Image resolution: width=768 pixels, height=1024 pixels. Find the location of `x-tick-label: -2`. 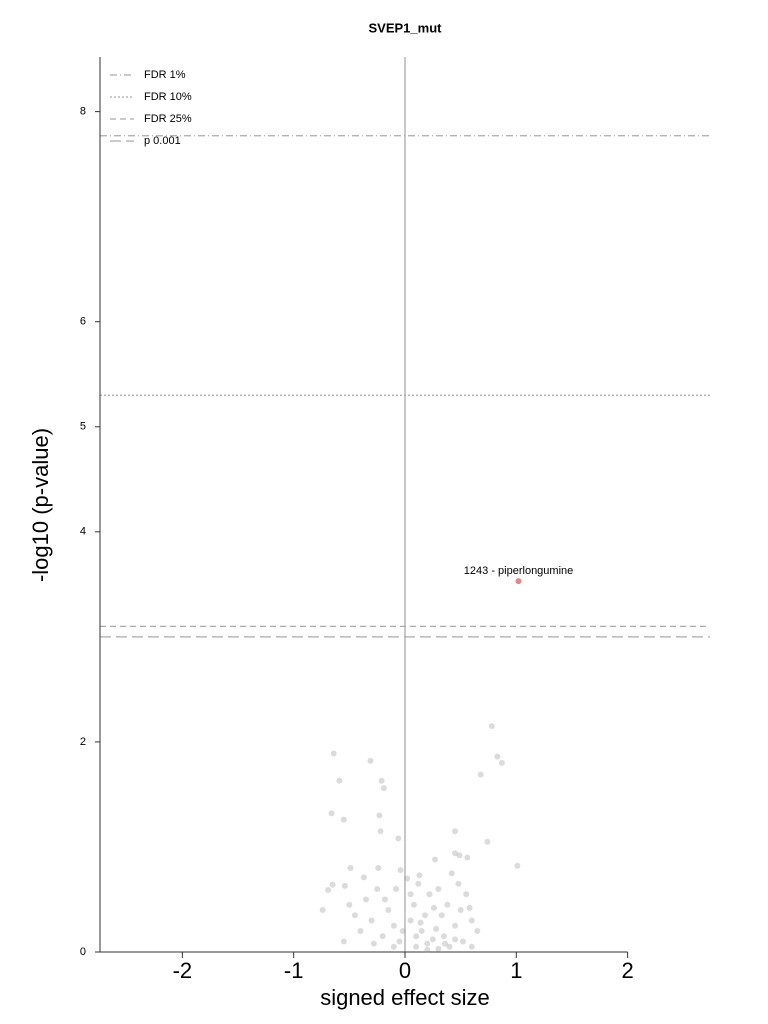

x-tick-label: -2 is located at coordinates (183, 970).